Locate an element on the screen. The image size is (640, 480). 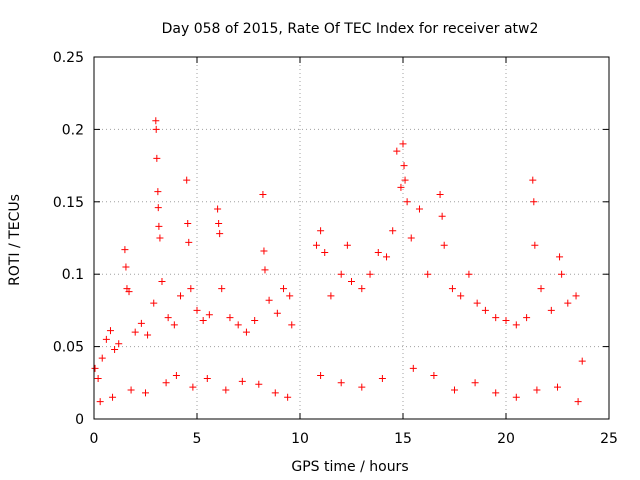
x-axis-title: GPS time / hours is located at coordinates (349, 467).